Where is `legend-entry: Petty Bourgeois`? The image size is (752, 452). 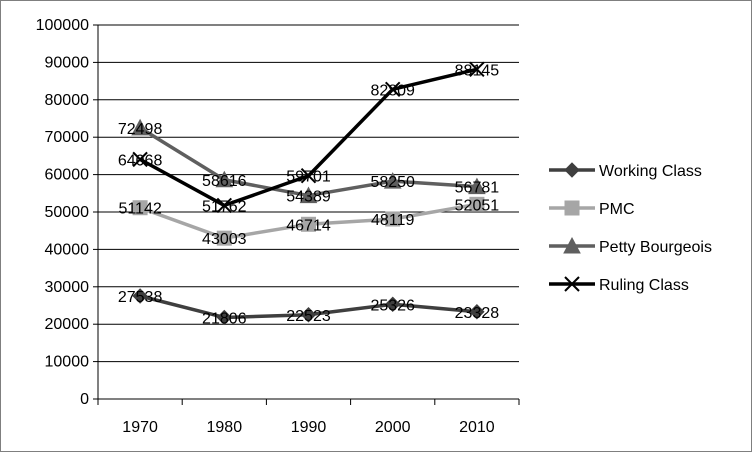
legend-entry: Petty Bourgeois is located at coordinates (630, 246).